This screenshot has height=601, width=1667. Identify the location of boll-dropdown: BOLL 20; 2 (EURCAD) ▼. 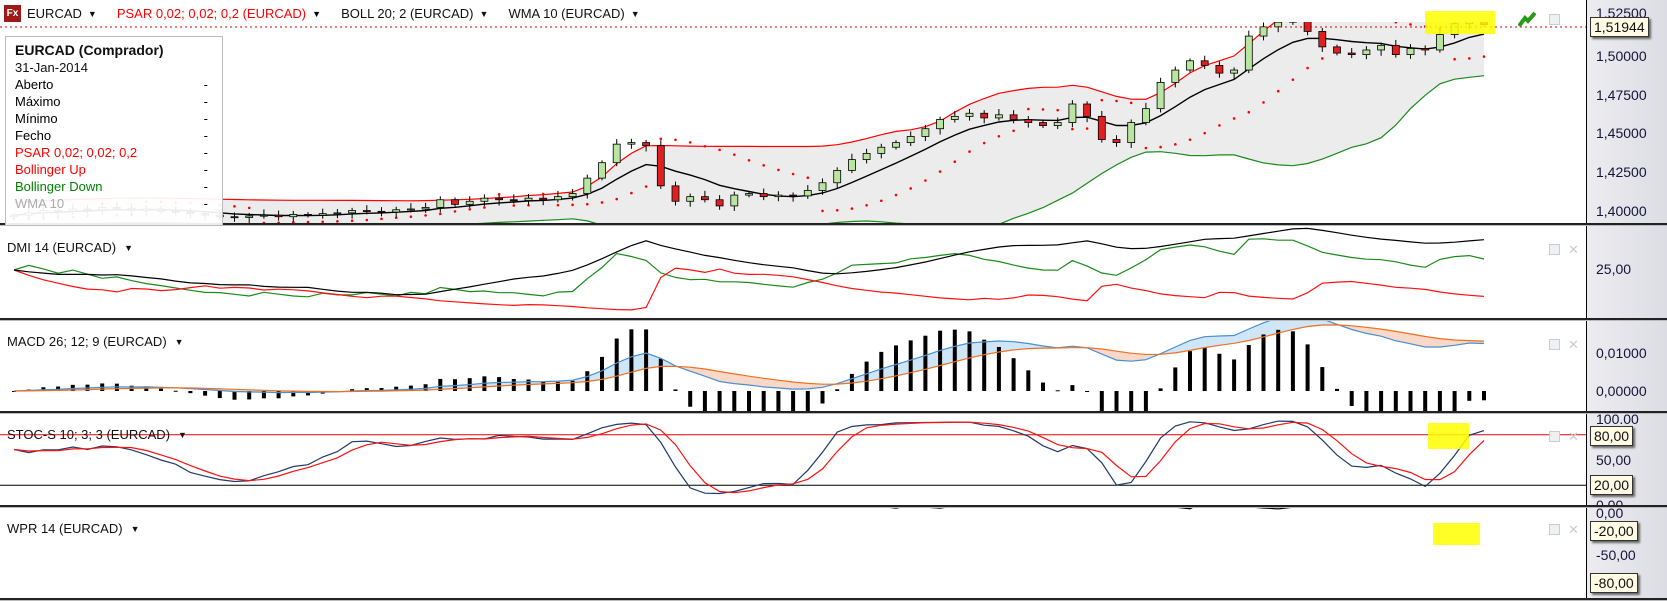
(414, 13).